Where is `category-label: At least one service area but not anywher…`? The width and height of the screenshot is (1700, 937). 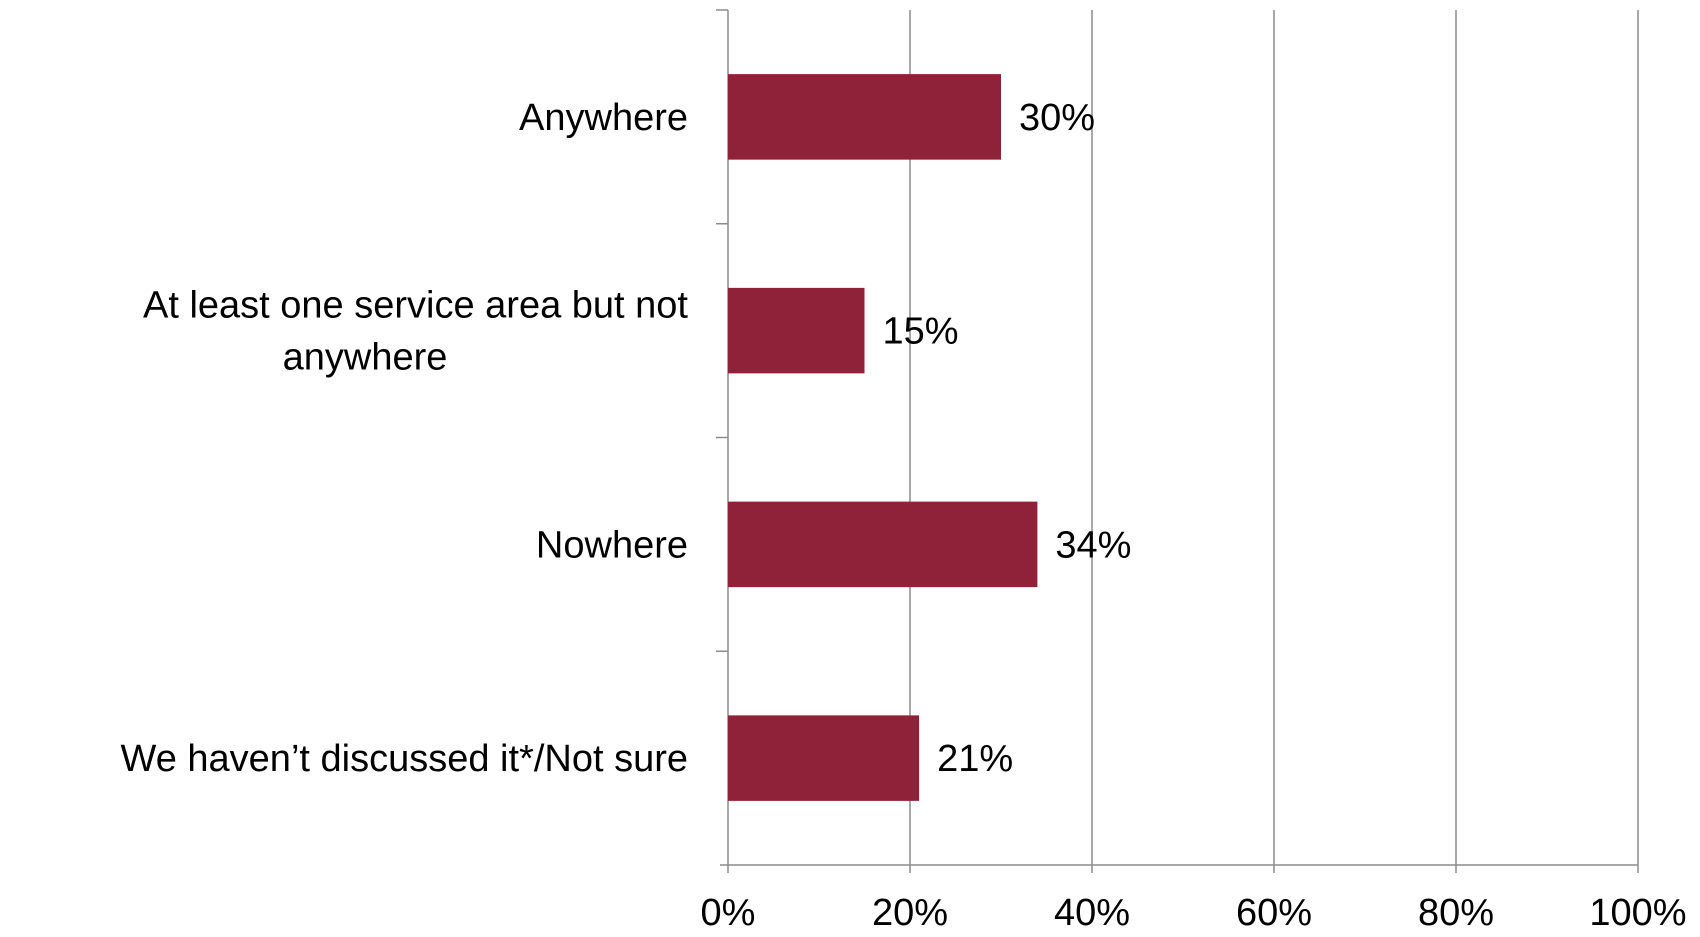
category-label: At least one service area but not anywher… is located at coordinates (415, 332).